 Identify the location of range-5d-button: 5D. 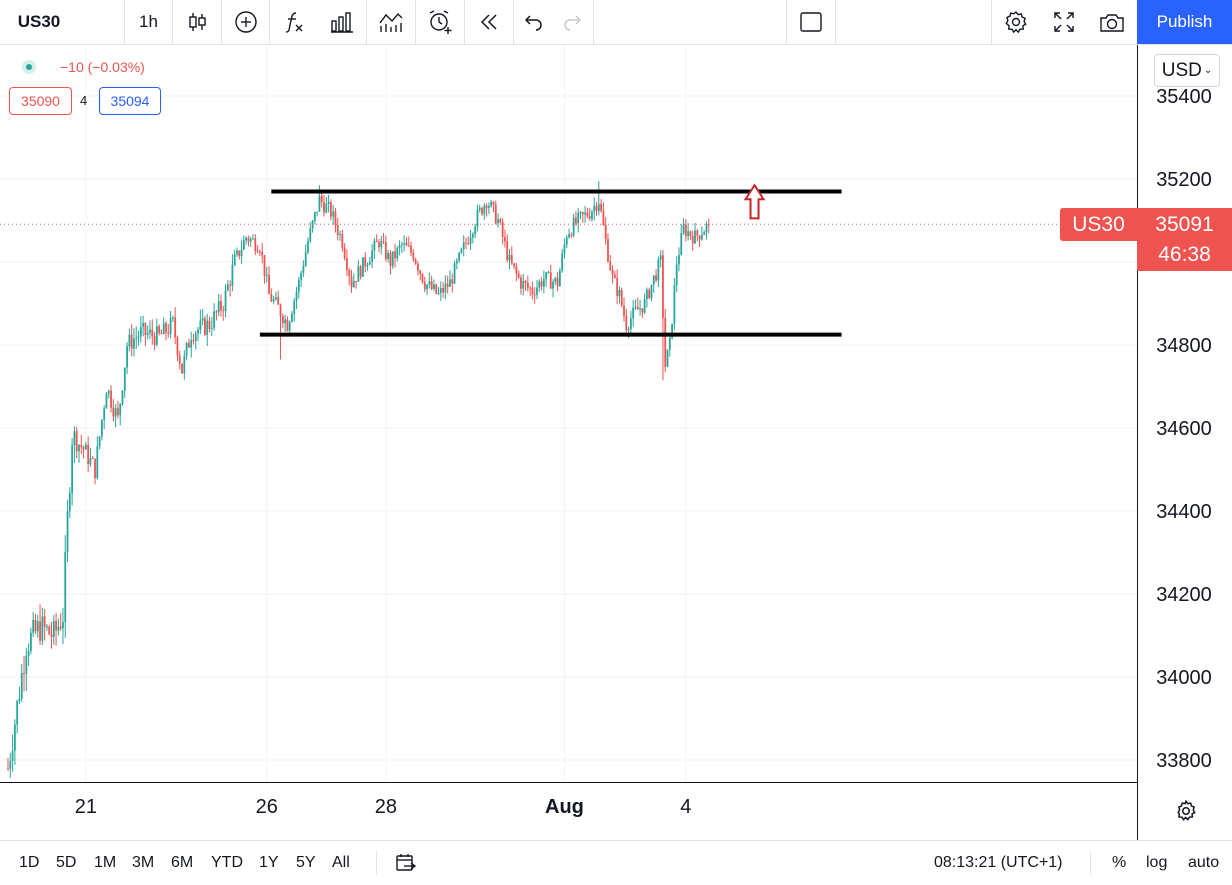
(66, 862).